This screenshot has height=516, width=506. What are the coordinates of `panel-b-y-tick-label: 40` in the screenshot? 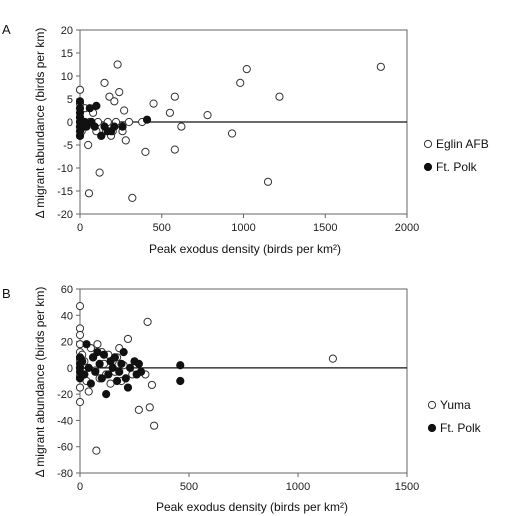 It's located at (67, 316).